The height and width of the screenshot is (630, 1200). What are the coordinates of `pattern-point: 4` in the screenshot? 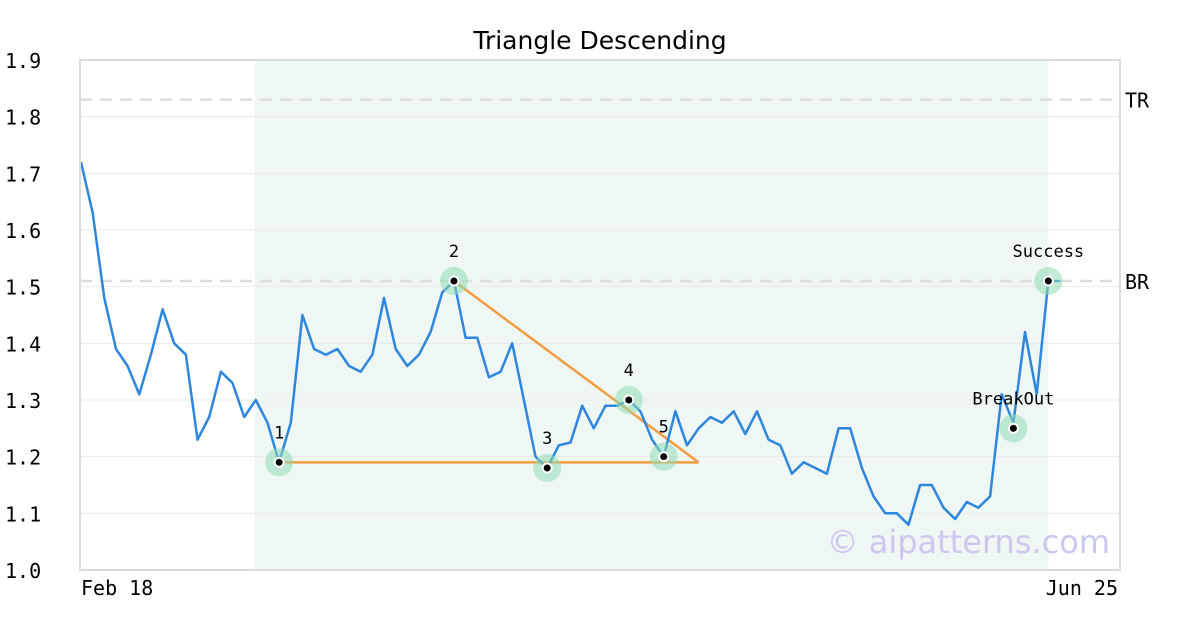 It's located at (628, 387).